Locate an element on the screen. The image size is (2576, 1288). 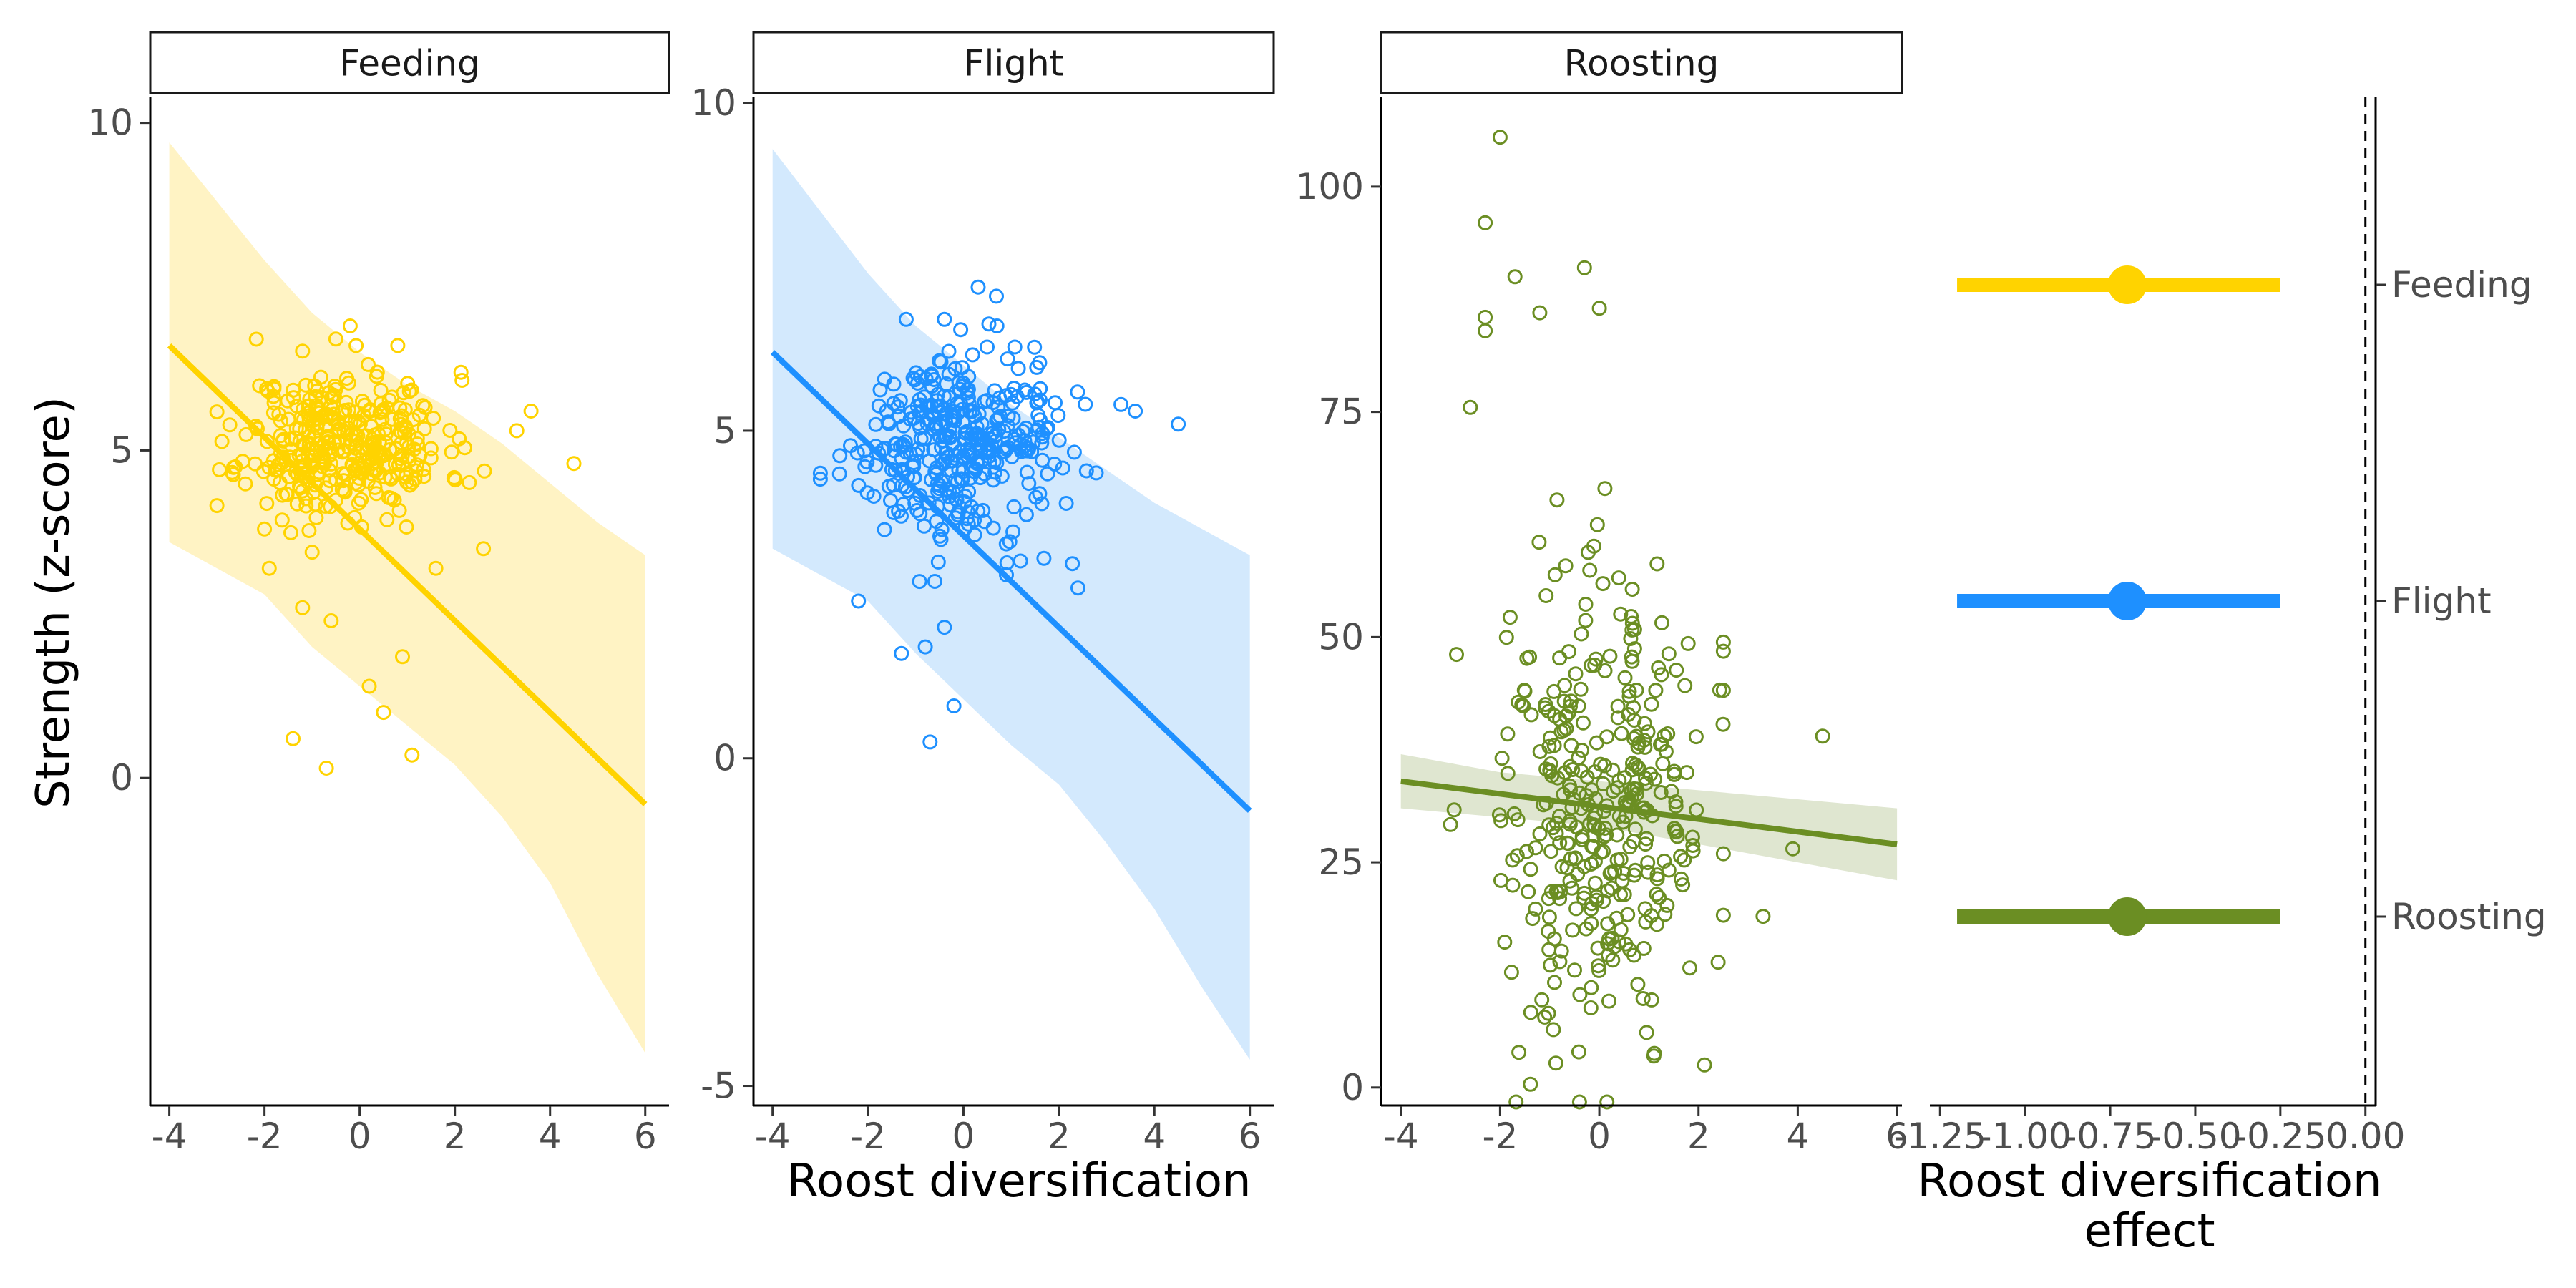
x-tick-label: 6 is located at coordinates (645, 1136).